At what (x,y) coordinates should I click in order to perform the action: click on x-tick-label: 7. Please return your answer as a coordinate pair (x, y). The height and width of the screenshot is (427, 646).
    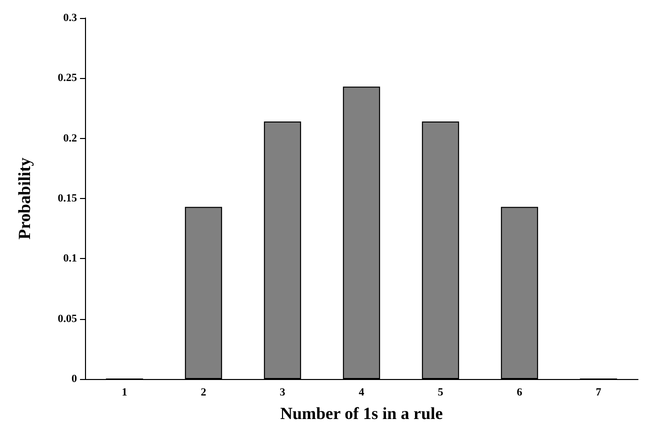
    Looking at the image, I should click on (599, 392).